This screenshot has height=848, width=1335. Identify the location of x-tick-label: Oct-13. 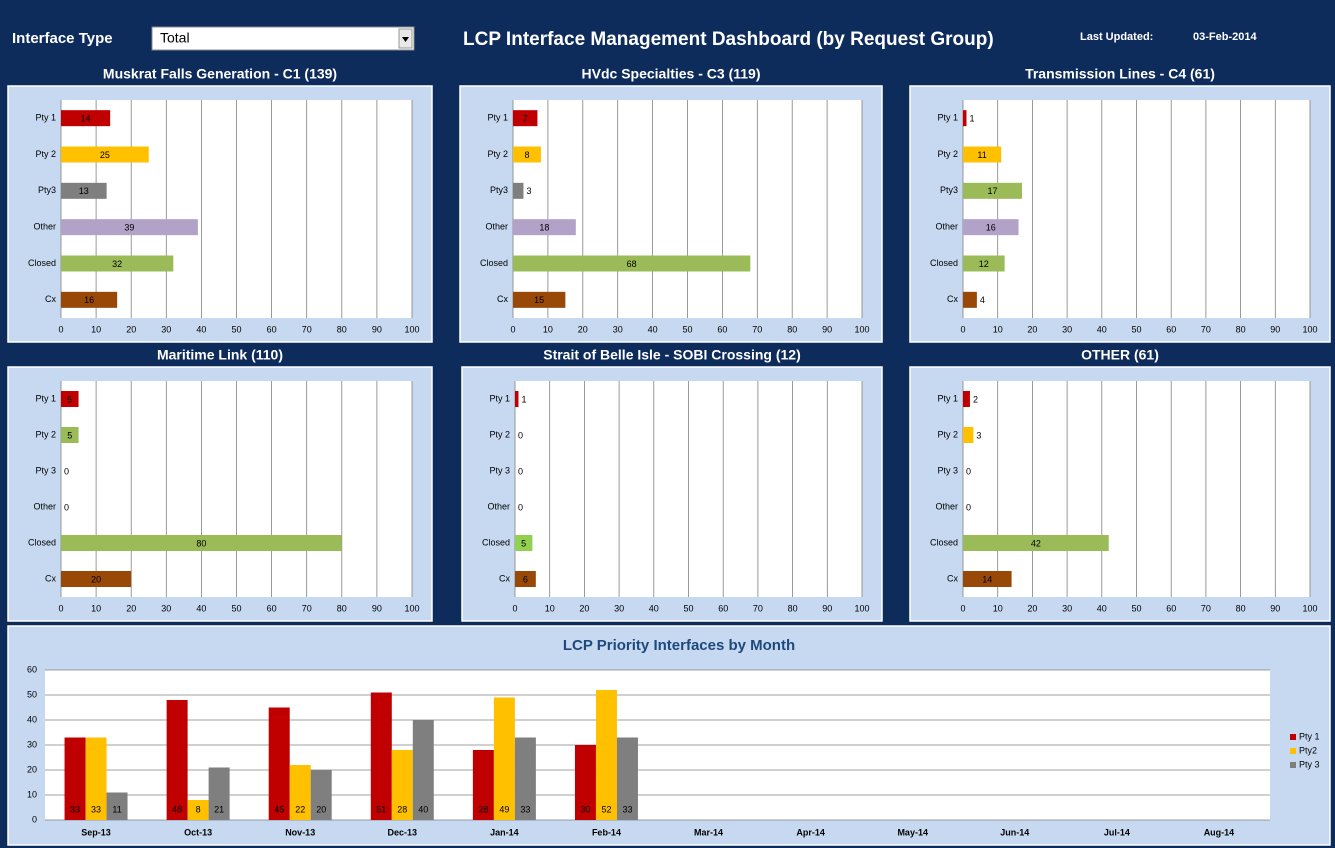
(198, 832).